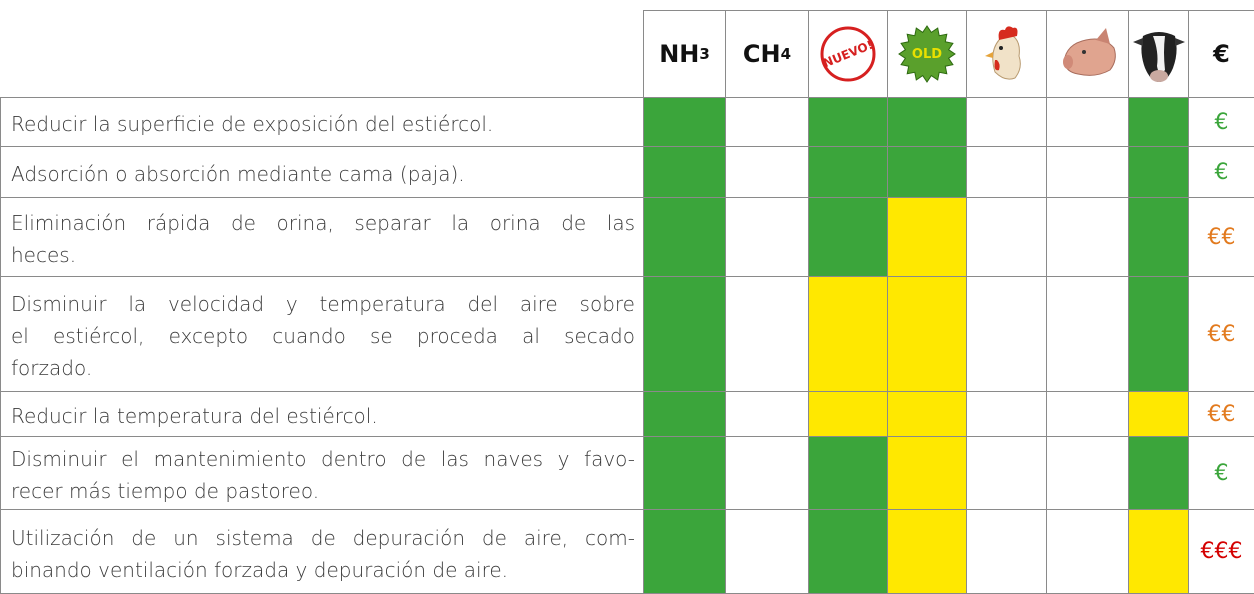 The width and height of the screenshot is (1254, 594). I want to click on row-label: Reducir la temperatura del estiércol., so click(322, 414).